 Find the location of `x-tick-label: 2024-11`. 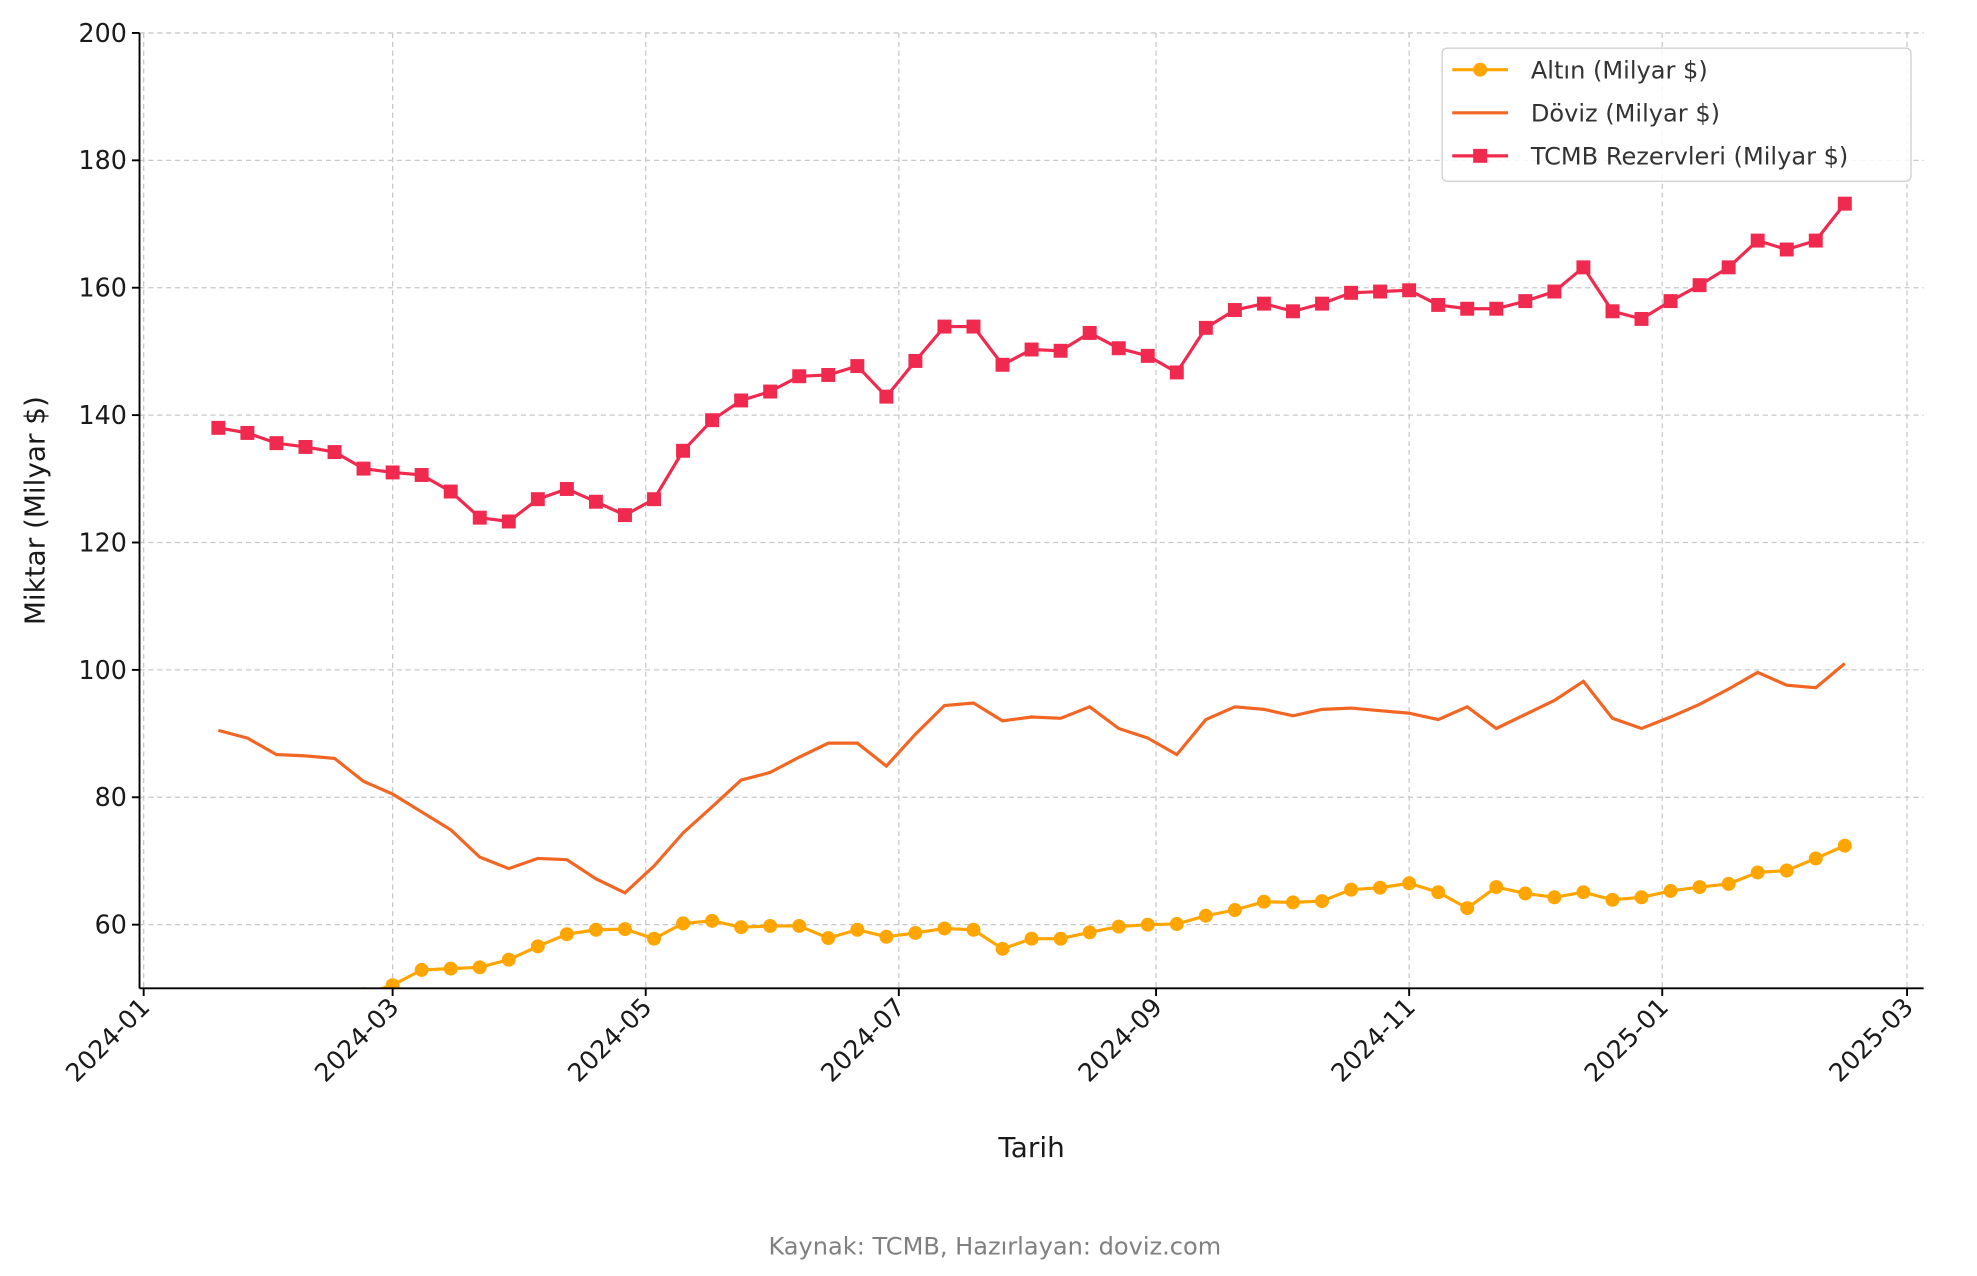

x-tick-label: 2024-11 is located at coordinates (1373, 1040).